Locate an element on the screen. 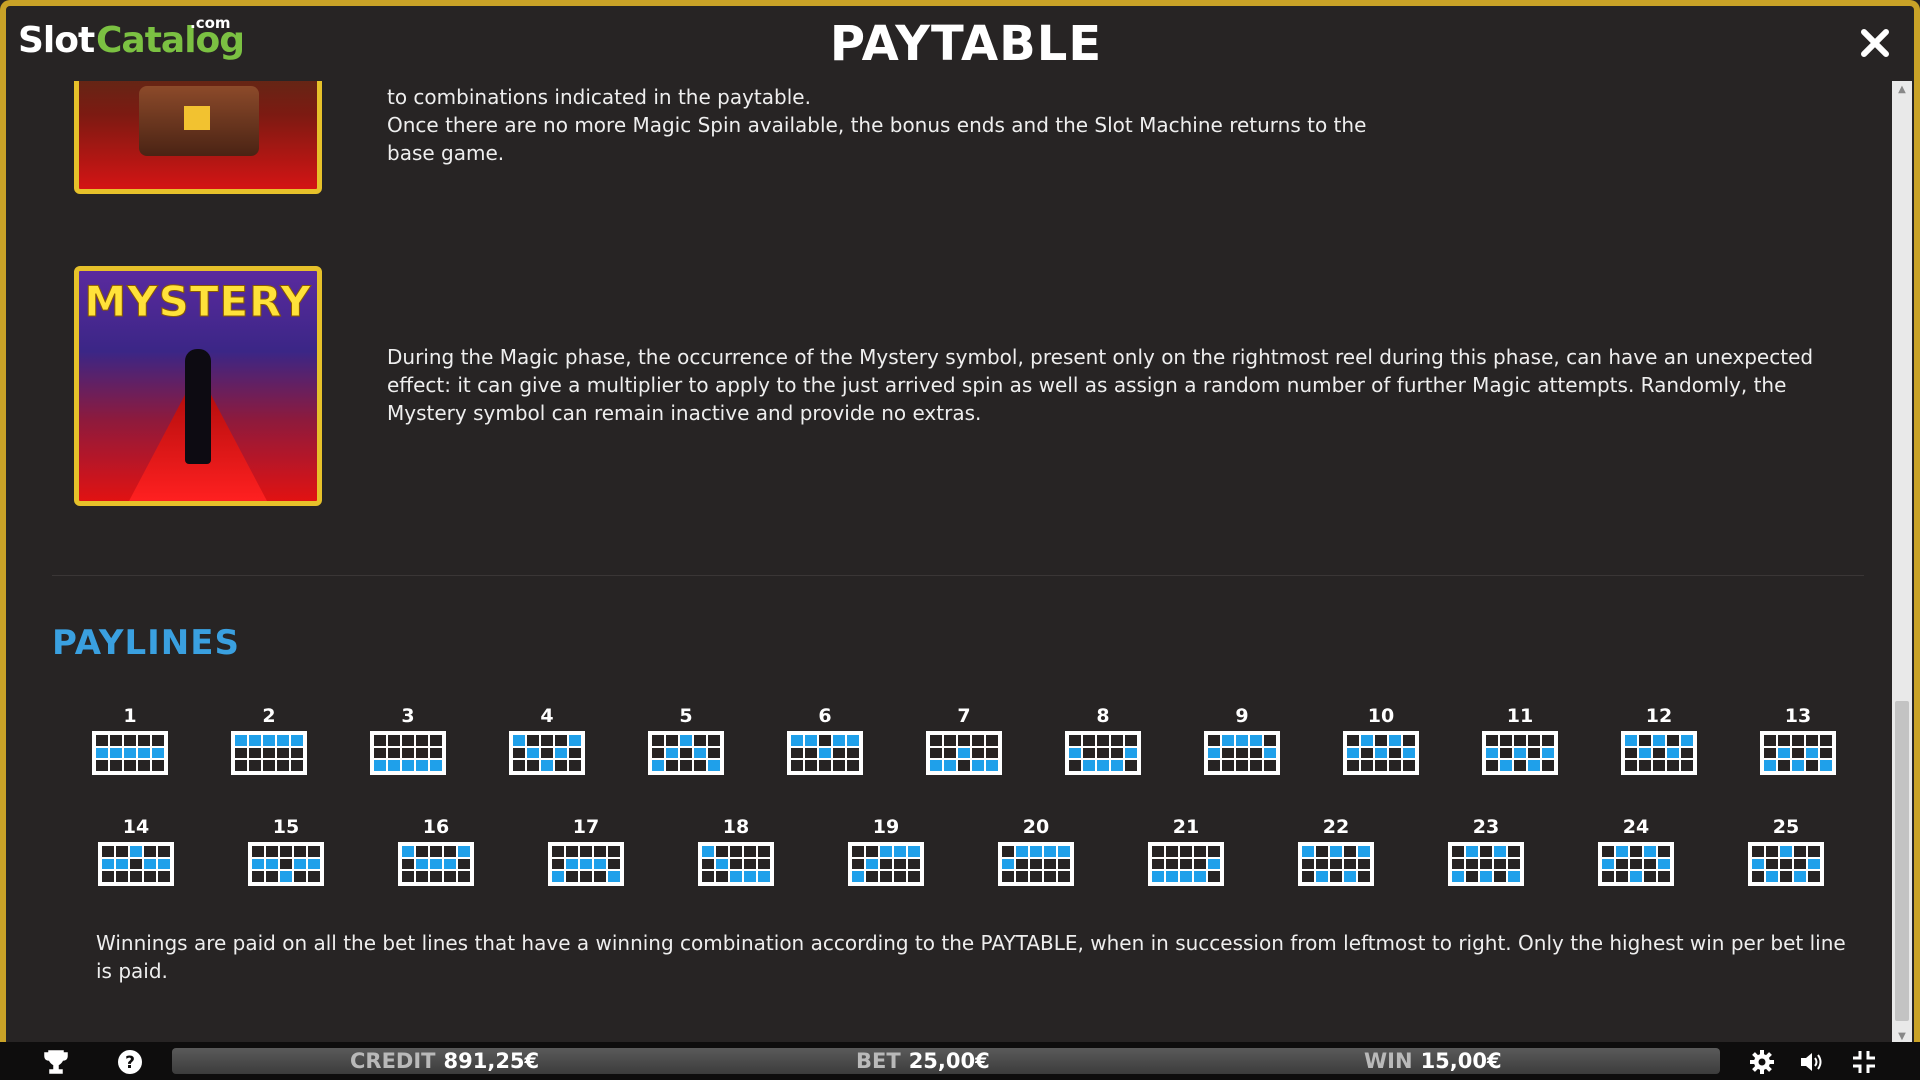  payline-number: 12 is located at coordinates (1659, 716).